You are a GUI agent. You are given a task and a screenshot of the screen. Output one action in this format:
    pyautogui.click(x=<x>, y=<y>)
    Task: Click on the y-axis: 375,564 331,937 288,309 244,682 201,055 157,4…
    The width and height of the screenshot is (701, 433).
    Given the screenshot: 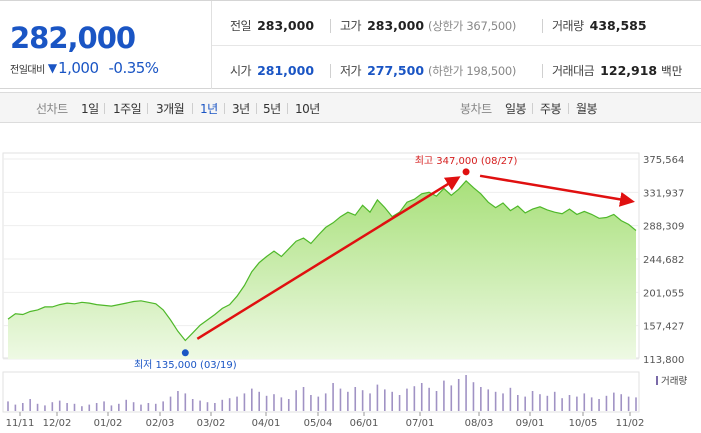 What is the action you would take?
    pyautogui.click(x=663, y=260)
    